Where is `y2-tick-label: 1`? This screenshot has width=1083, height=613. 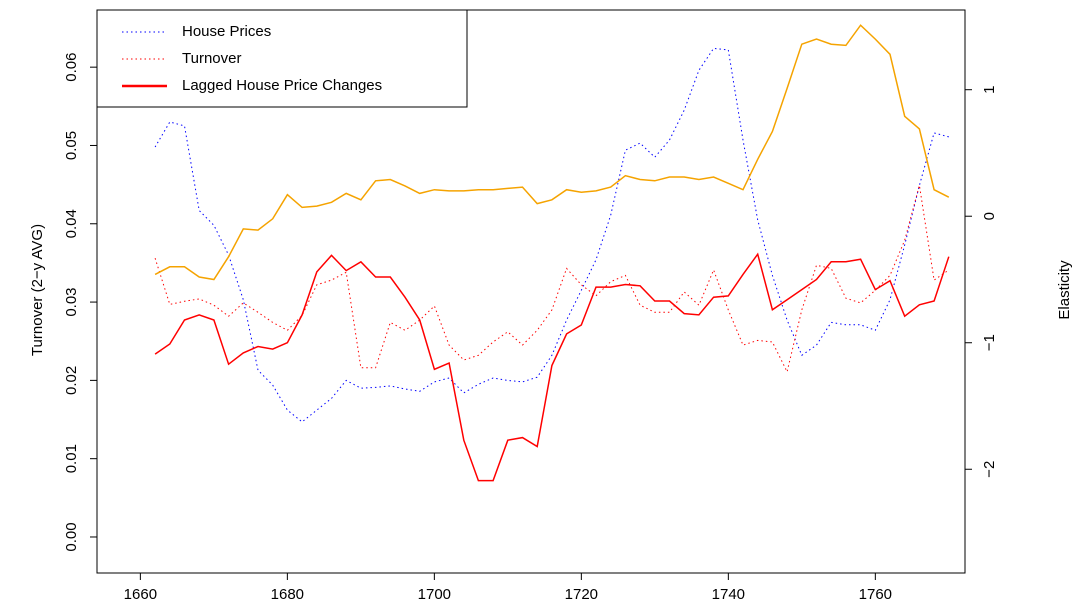
y2-tick-label: 1 is located at coordinates (989, 90).